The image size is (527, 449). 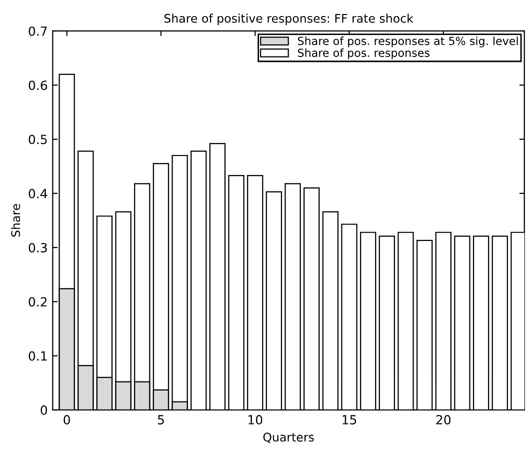 I want to click on y-tick-label: 0.4, so click(x=38, y=193).